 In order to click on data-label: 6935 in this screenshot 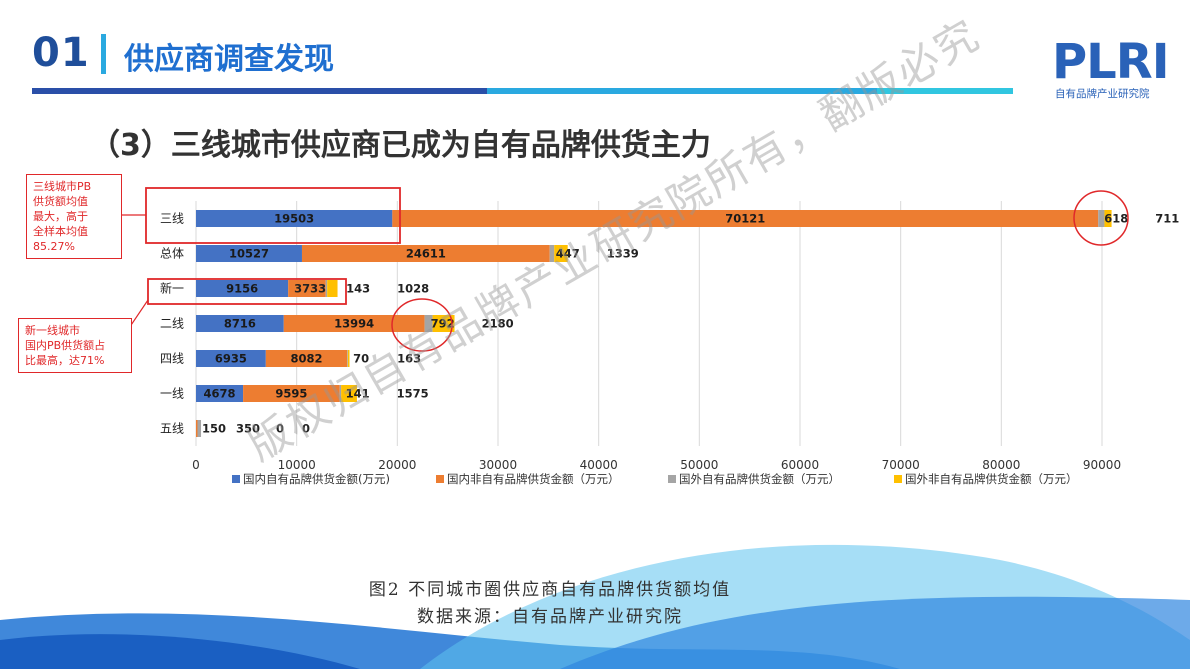, I will do `click(231, 359)`.